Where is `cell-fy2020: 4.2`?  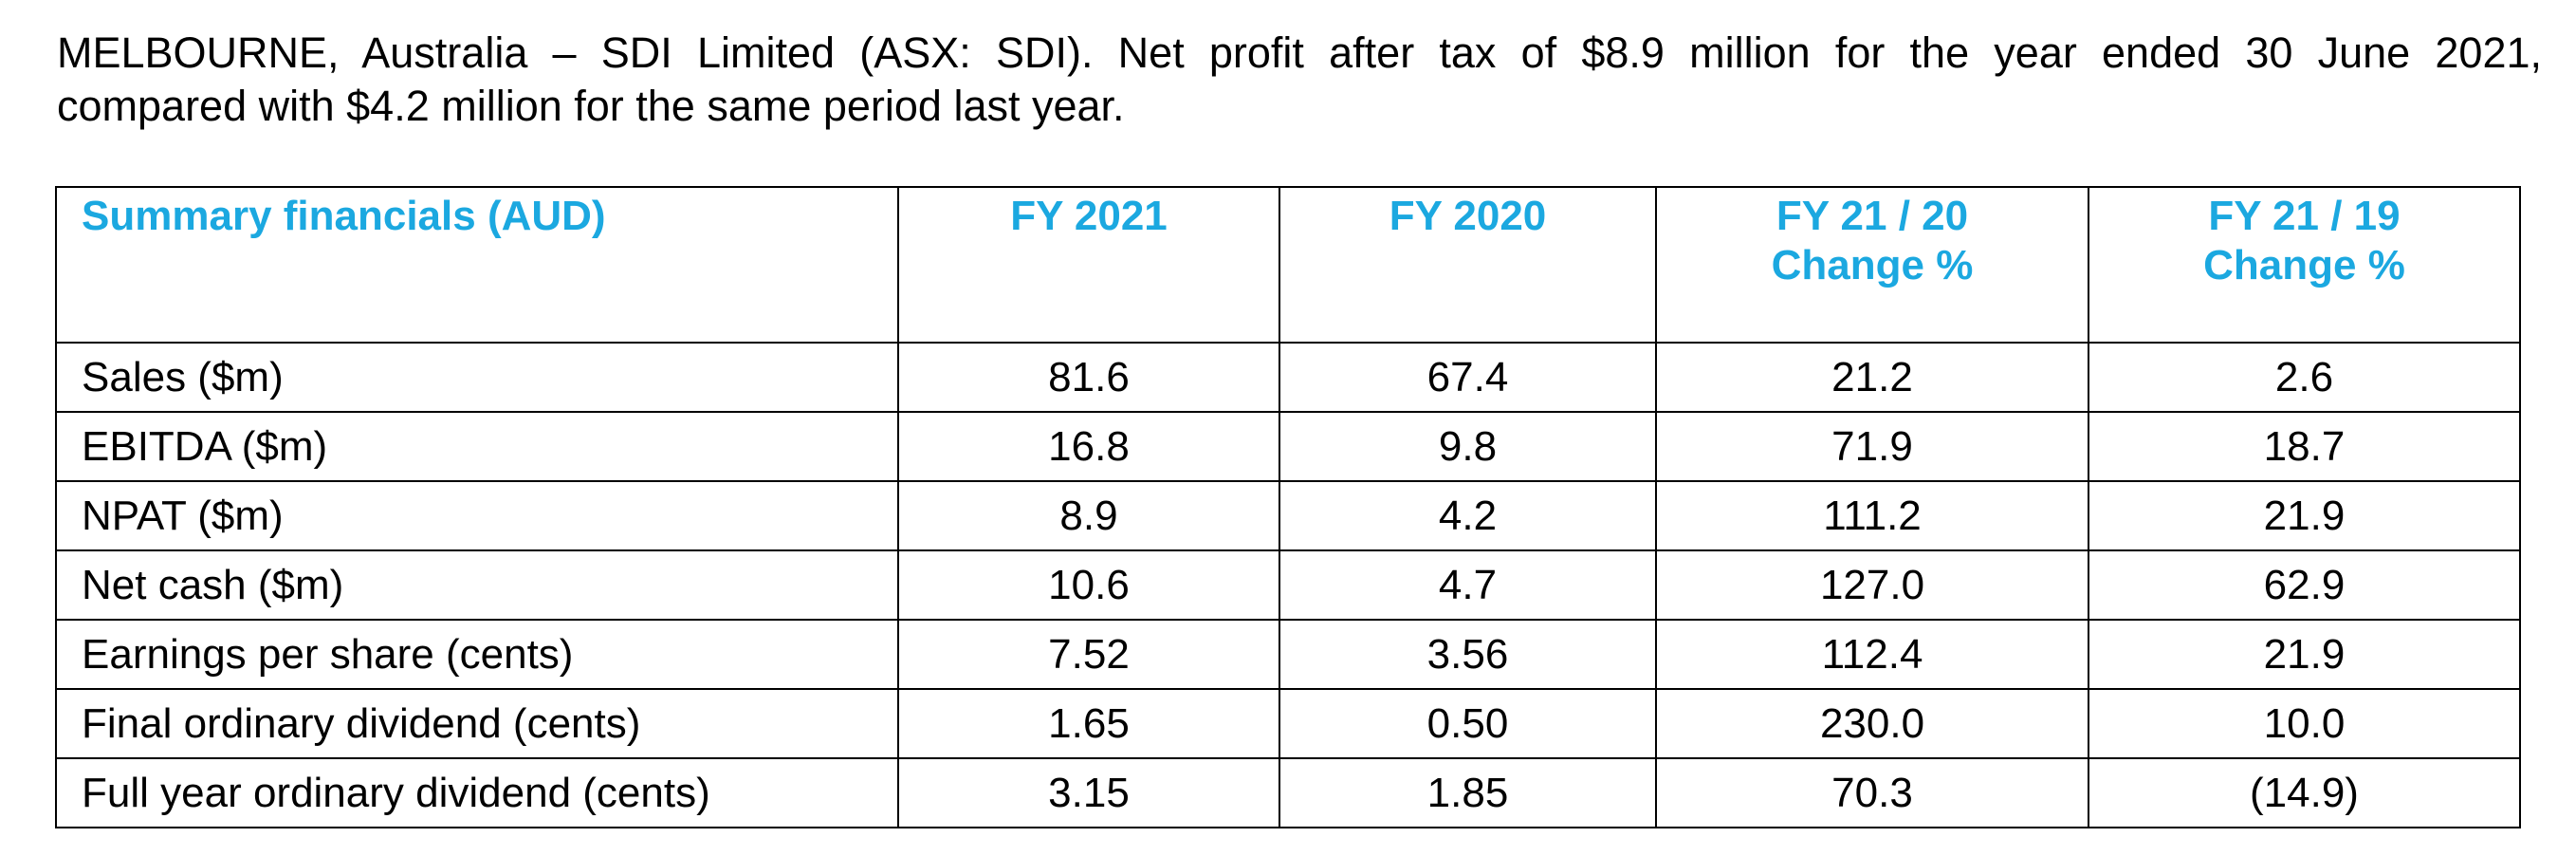
cell-fy2020: 4.2 is located at coordinates (1468, 516).